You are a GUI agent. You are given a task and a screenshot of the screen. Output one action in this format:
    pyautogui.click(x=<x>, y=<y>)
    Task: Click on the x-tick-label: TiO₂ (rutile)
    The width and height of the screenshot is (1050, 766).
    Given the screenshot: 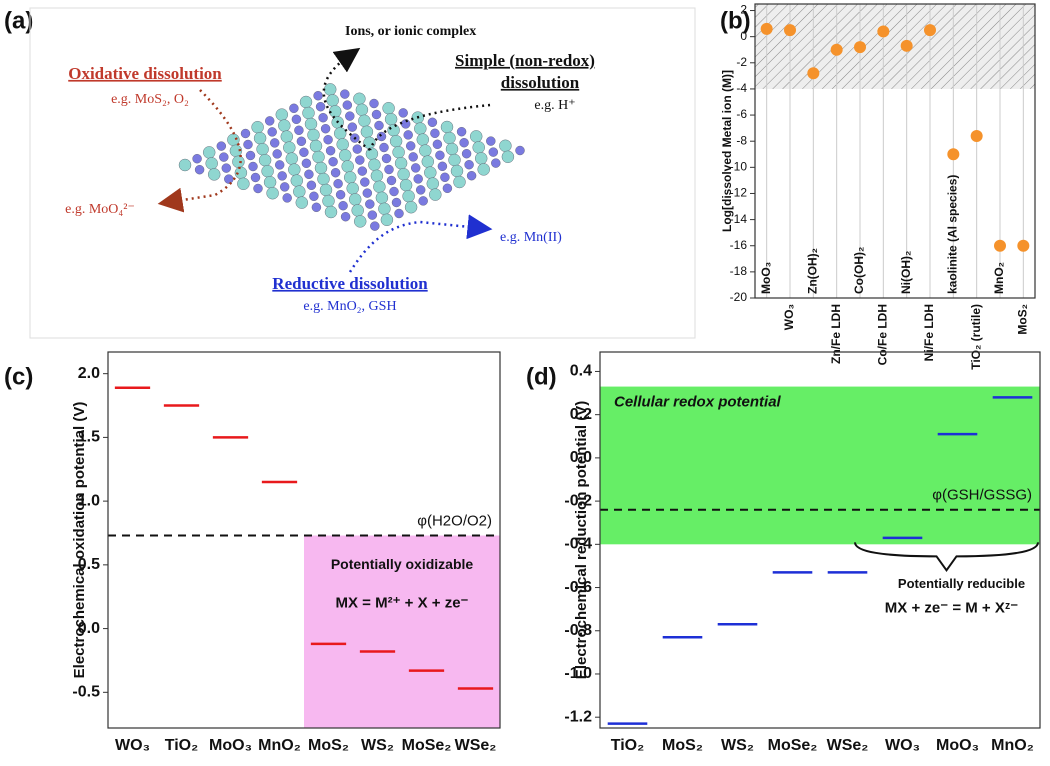 What is the action you would take?
    pyautogui.click(x=976, y=337)
    